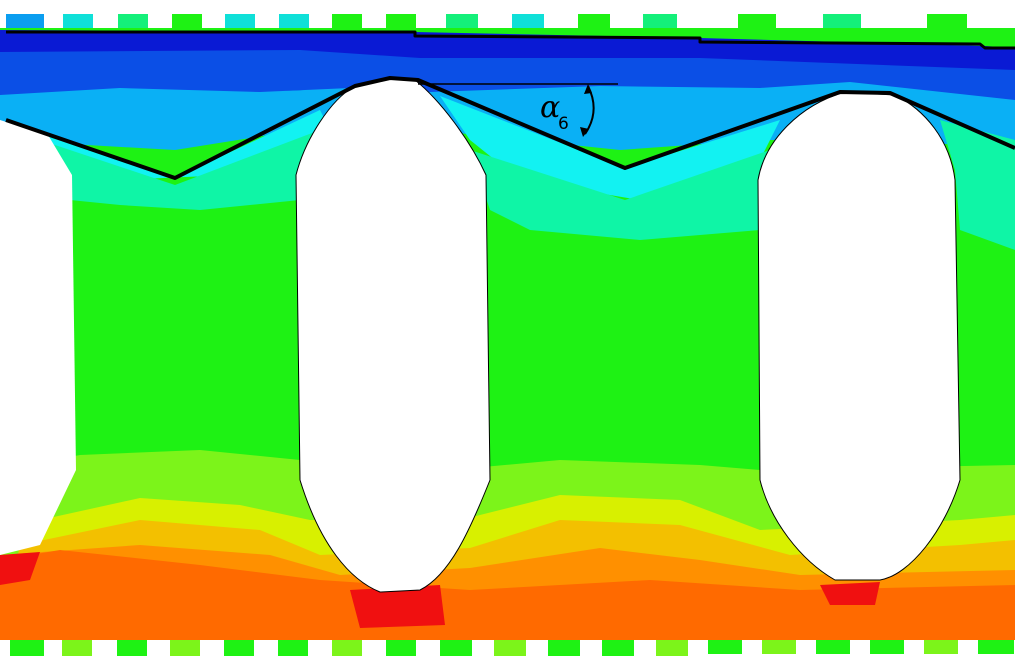  What do you see at coordinates (38, 337) in the screenshot?
I see `left-void` at bounding box center [38, 337].